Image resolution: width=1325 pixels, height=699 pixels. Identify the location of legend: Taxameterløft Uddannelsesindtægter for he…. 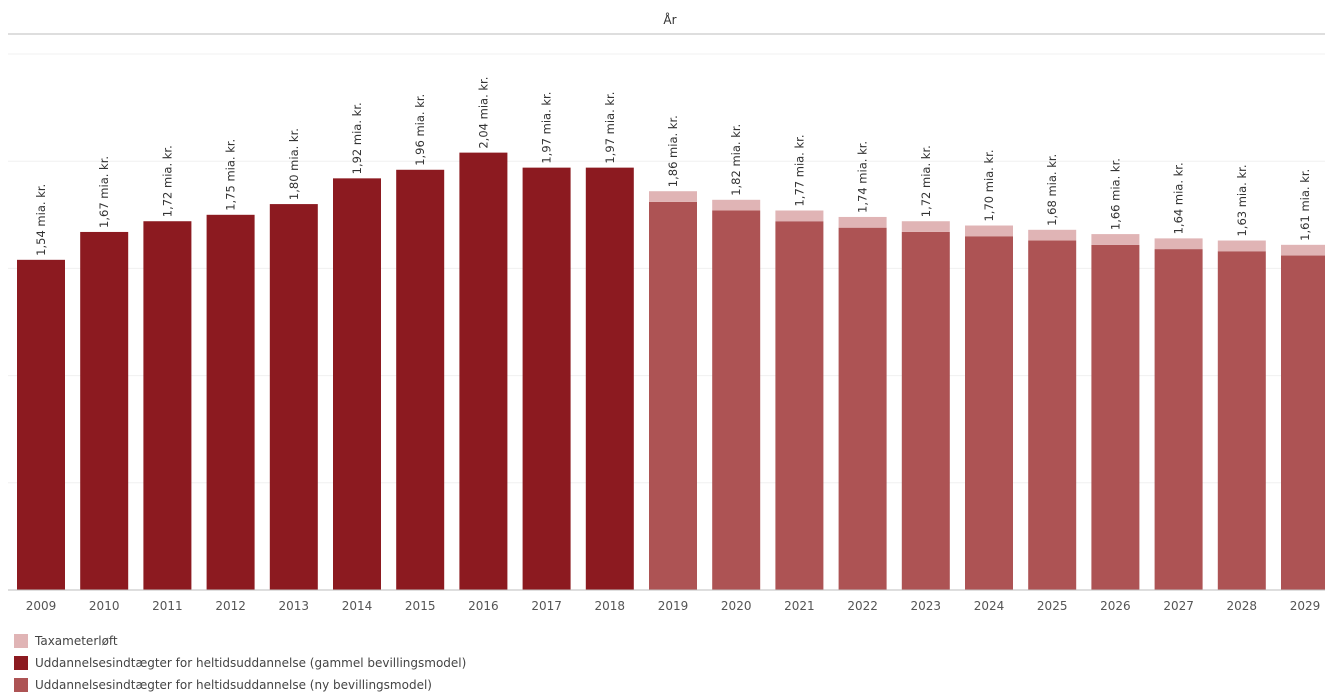
(240, 663).